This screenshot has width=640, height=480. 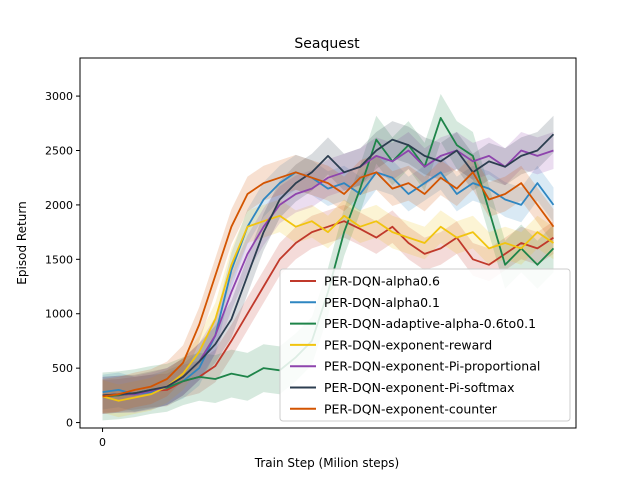 What do you see at coordinates (59, 151) in the screenshot?
I see `y-tick-label: 2500` at bounding box center [59, 151].